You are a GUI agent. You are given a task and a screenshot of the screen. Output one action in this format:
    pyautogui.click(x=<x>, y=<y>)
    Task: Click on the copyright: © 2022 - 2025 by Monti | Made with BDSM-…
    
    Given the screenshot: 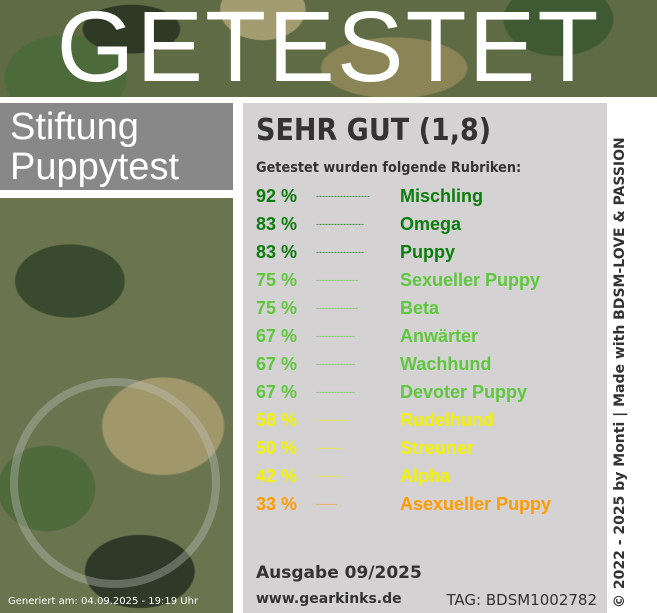 What is the action you would take?
    pyautogui.click(x=620, y=372)
    